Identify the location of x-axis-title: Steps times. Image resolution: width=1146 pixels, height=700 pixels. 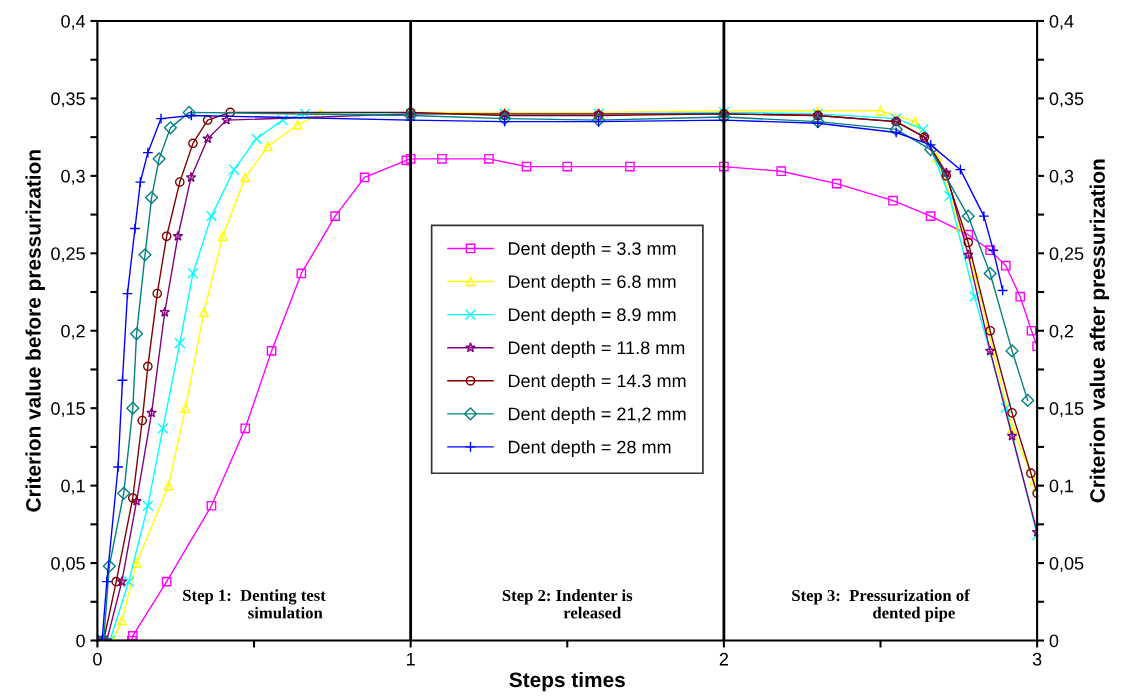
(567, 681).